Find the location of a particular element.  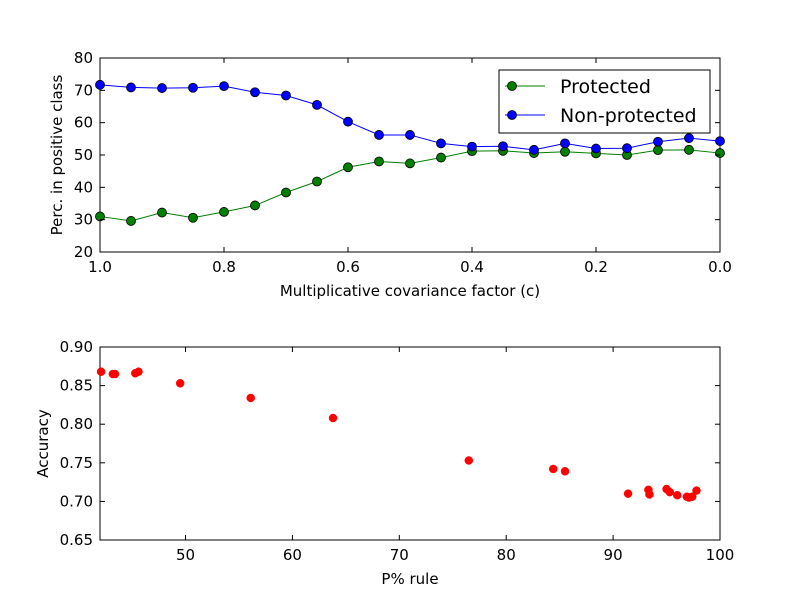

top-y-tick-label: 80 is located at coordinates (83, 58).